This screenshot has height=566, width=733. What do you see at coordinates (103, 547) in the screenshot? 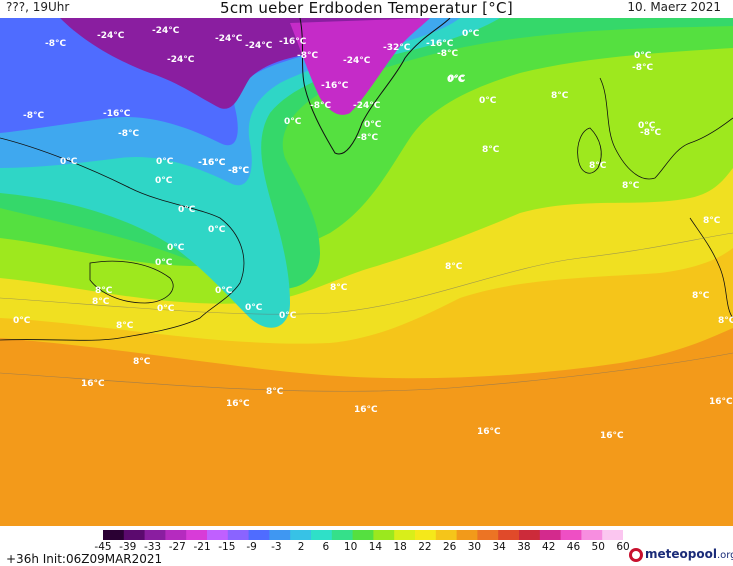
I see `colorbar-tick-label: -45` at bounding box center [103, 547].